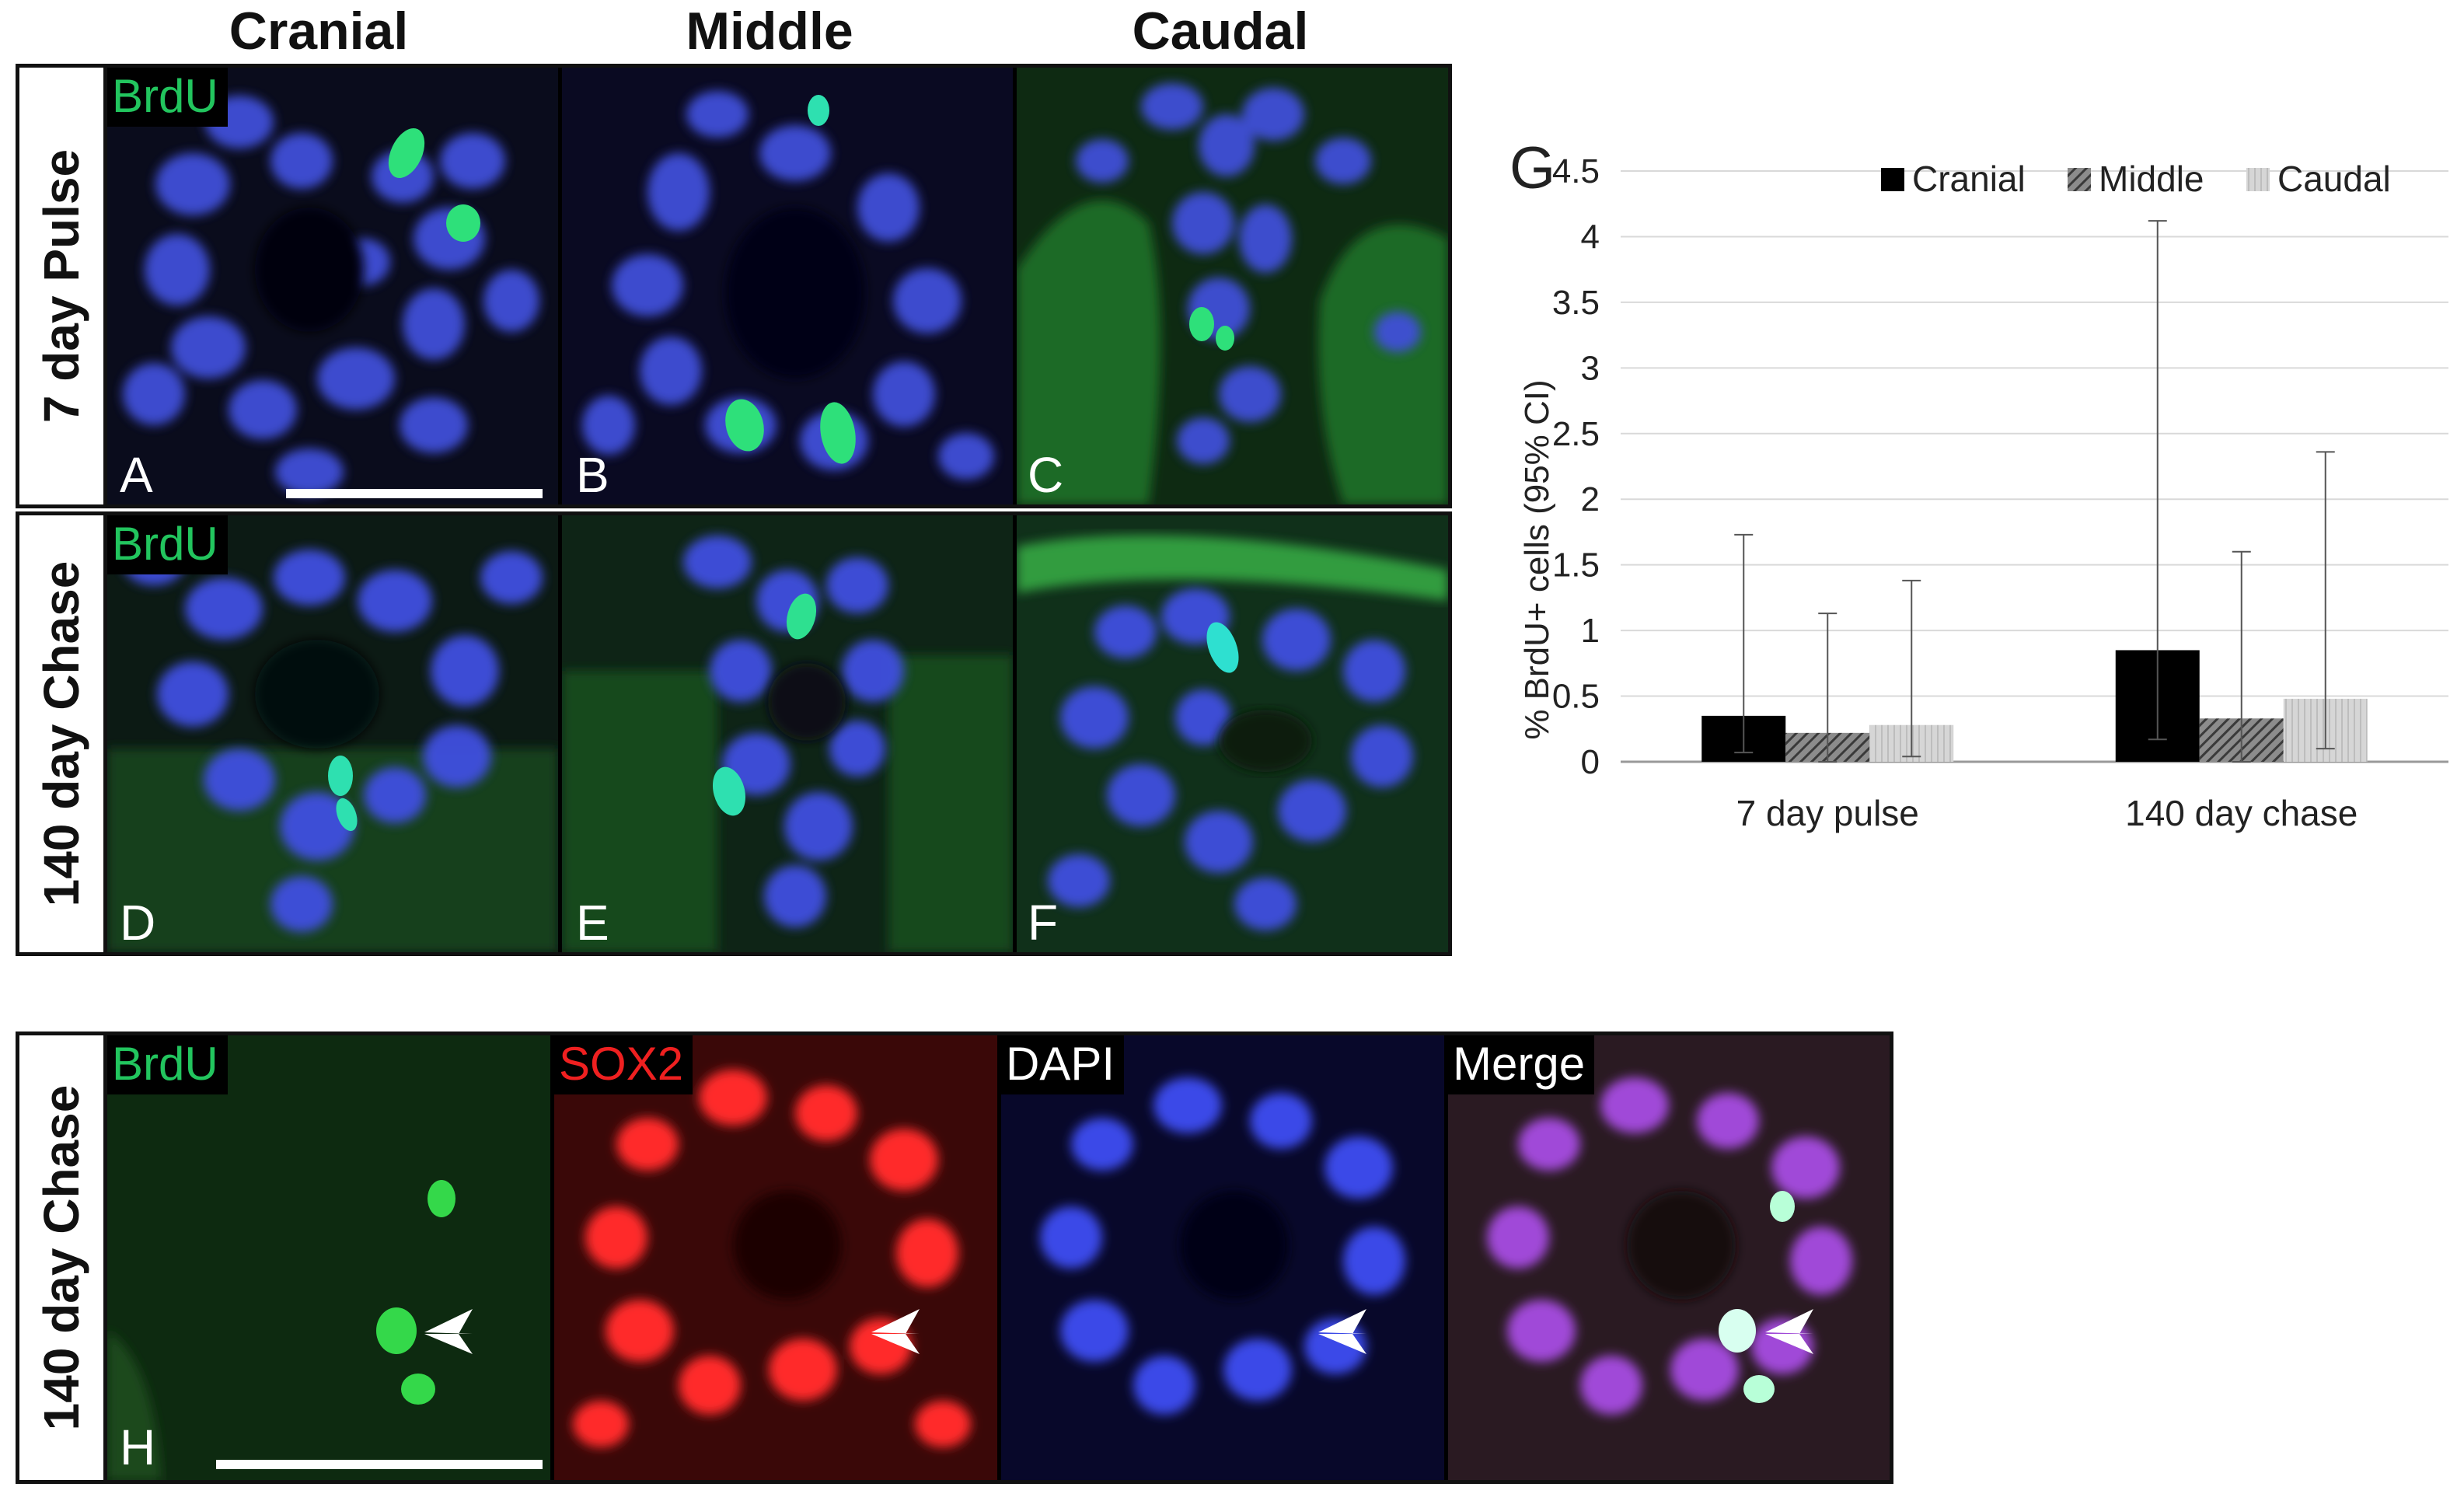  Describe the element at coordinates (138, 1447) in the screenshot. I see `panel-letter-h: H` at that location.